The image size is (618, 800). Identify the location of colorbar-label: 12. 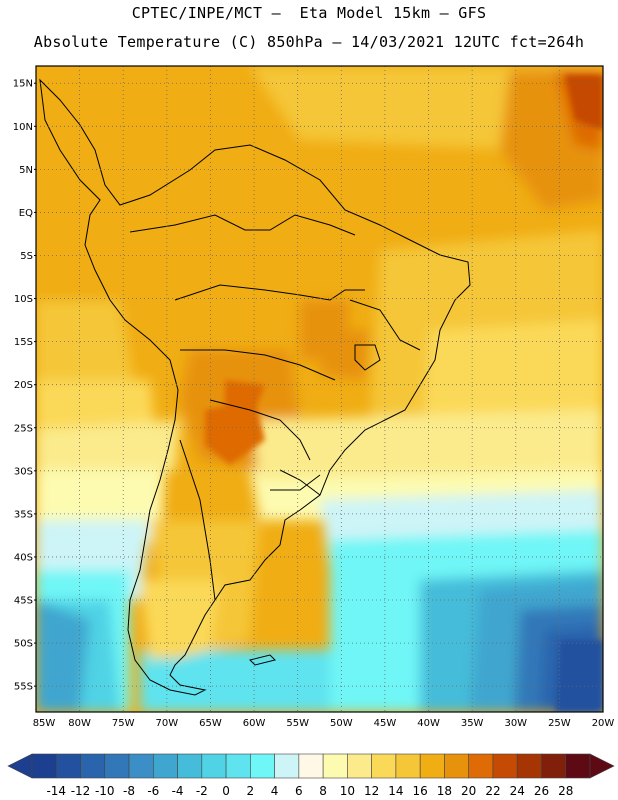
(371, 791).